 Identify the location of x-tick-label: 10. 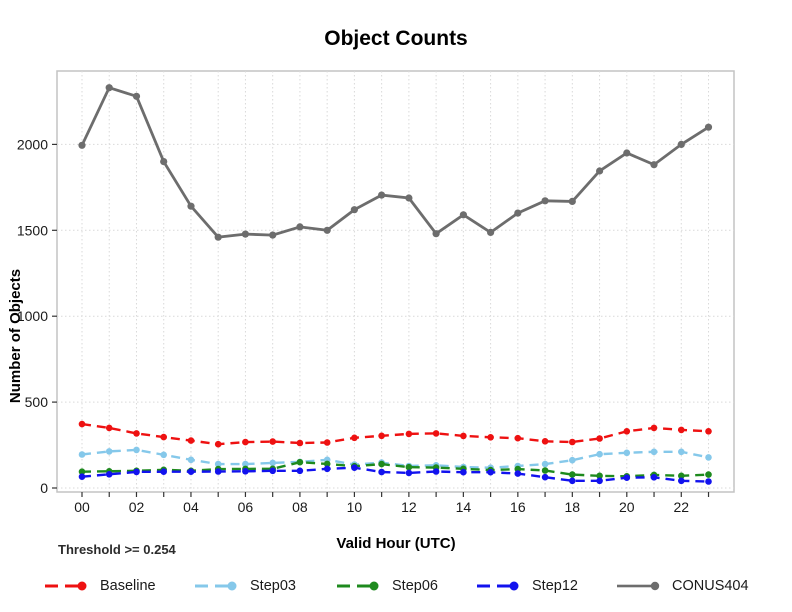
(355, 507).